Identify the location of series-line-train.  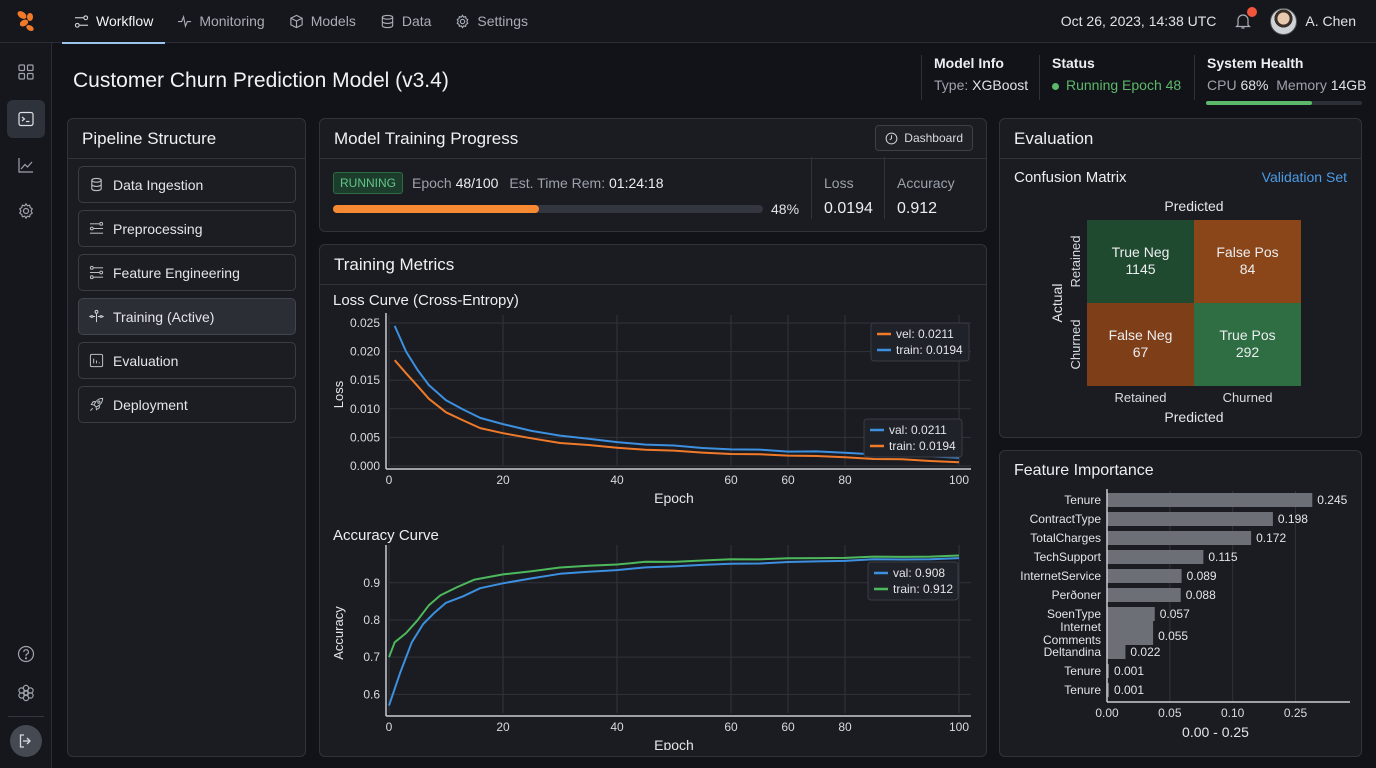
(674, 606).